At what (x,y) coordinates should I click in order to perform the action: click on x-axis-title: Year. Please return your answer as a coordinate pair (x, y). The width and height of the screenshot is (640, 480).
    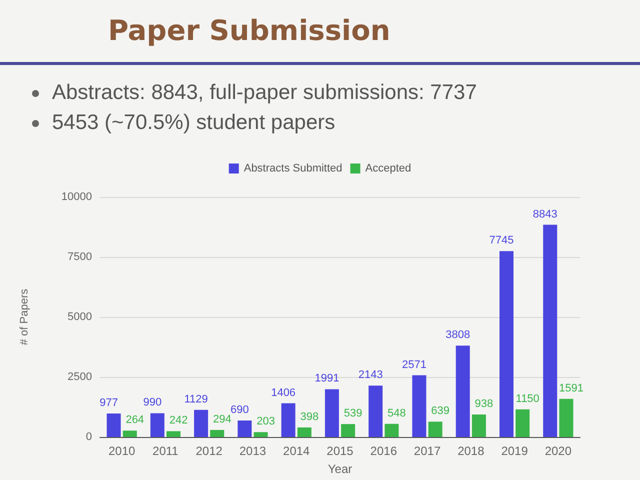
    Looking at the image, I should click on (340, 469).